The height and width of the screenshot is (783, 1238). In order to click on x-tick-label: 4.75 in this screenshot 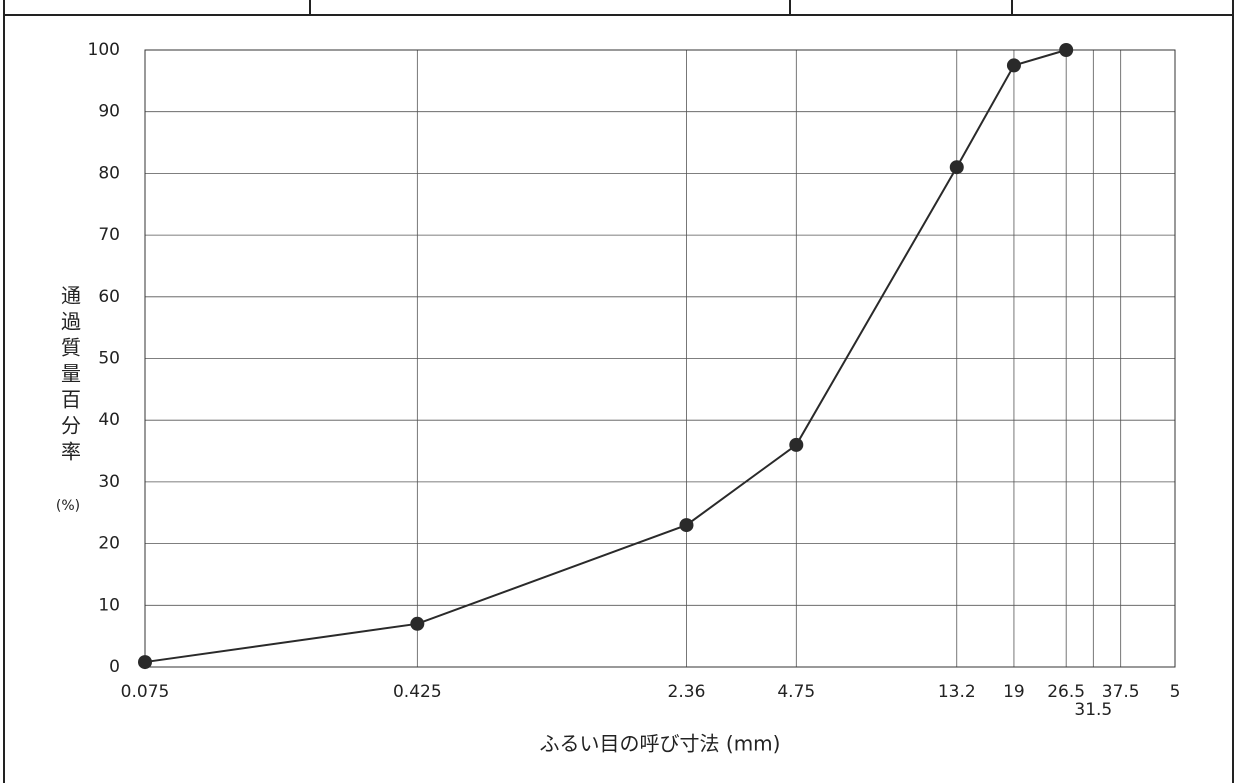, I will do `click(796, 692)`.